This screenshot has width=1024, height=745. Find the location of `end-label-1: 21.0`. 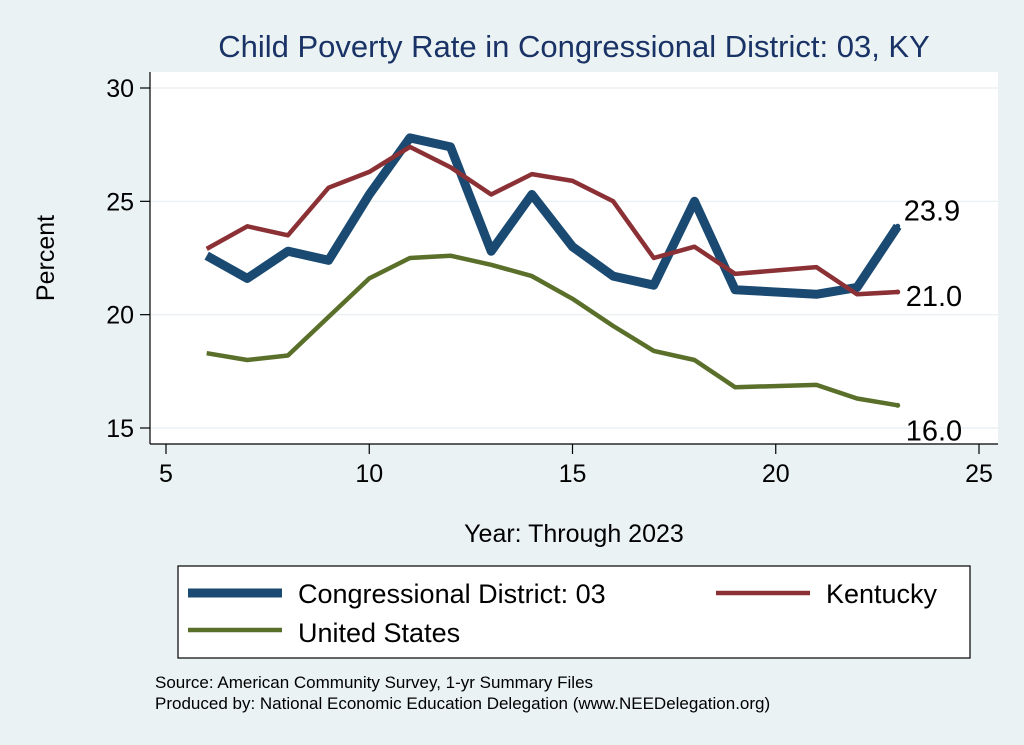

end-label-1: 21.0 is located at coordinates (934, 297).